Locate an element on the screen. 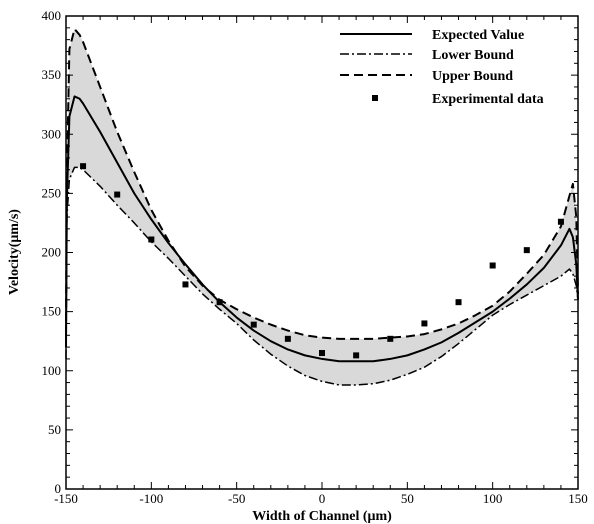 This screenshot has width=594, height=524. x-axis-label: Width of Channel (μm) is located at coordinates (322, 516).